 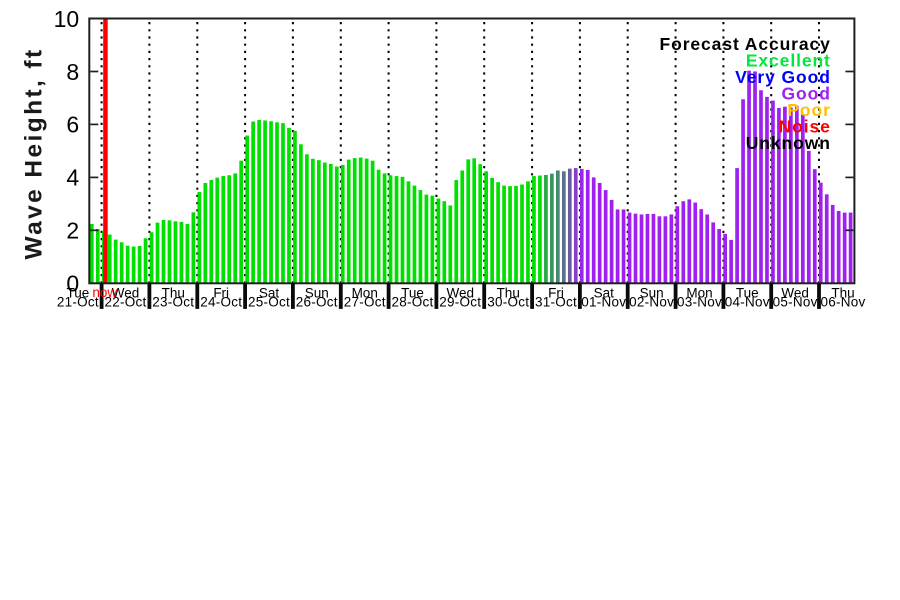 What do you see at coordinates (795, 302) in the screenshot?
I see `svg-text: 05-Nov` at bounding box center [795, 302].